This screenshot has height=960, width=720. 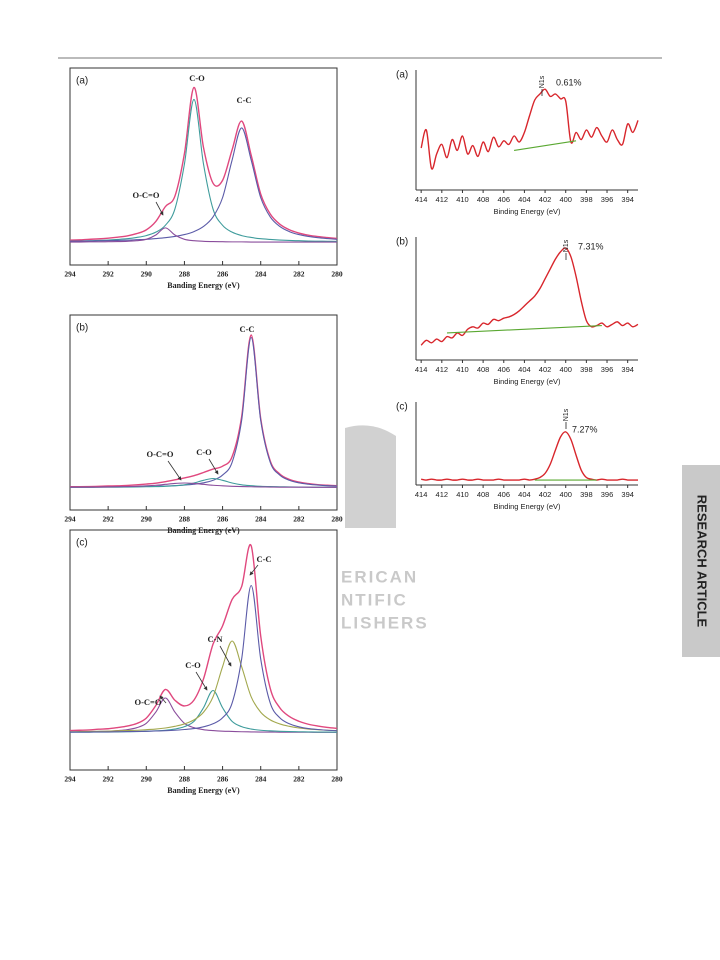 I want to click on x-tick-label: 284, so click(x=261, y=779).